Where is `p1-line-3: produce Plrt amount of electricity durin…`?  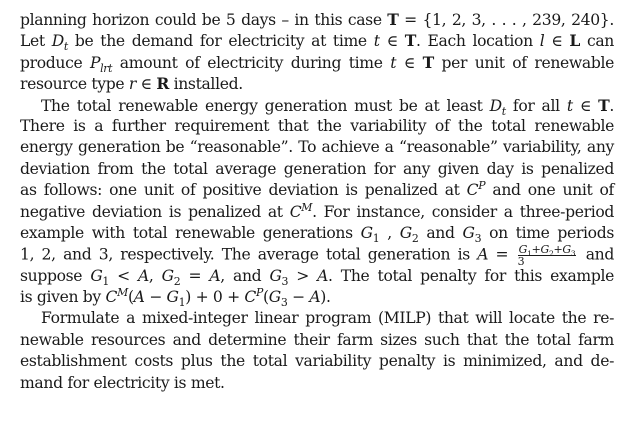
p1-line-3: produce Plrt amount of electricity durin… is located at coordinates (317, 63).